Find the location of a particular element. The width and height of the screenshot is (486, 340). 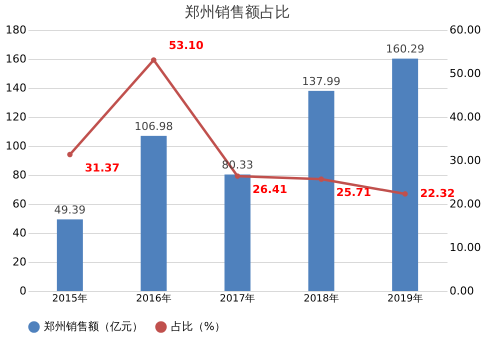

y-tick-label: 120 is located at coordinates (16, 117).